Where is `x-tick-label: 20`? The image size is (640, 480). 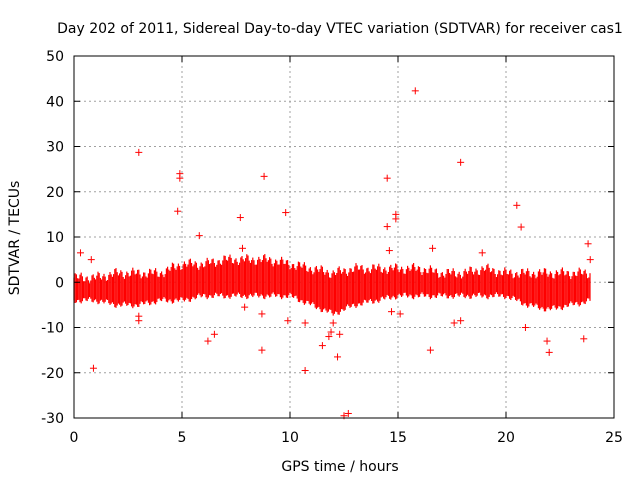
x-tick-label: 20 is located at coordinates (506, 438).